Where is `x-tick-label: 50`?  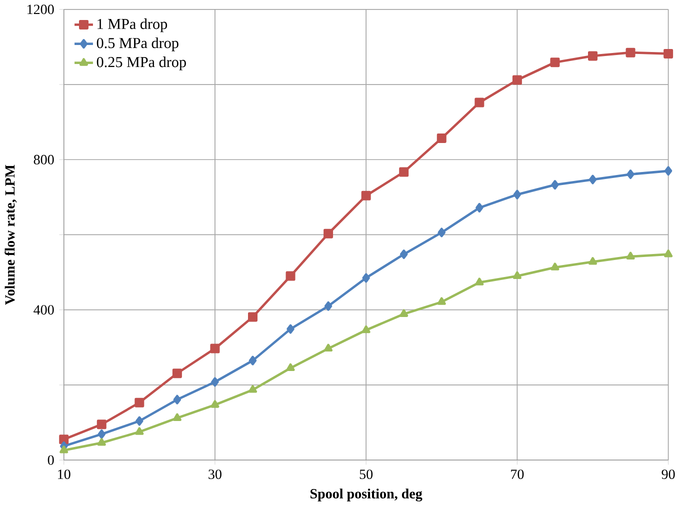 x-tick-label: 50 is located at coordinates (366, 474).